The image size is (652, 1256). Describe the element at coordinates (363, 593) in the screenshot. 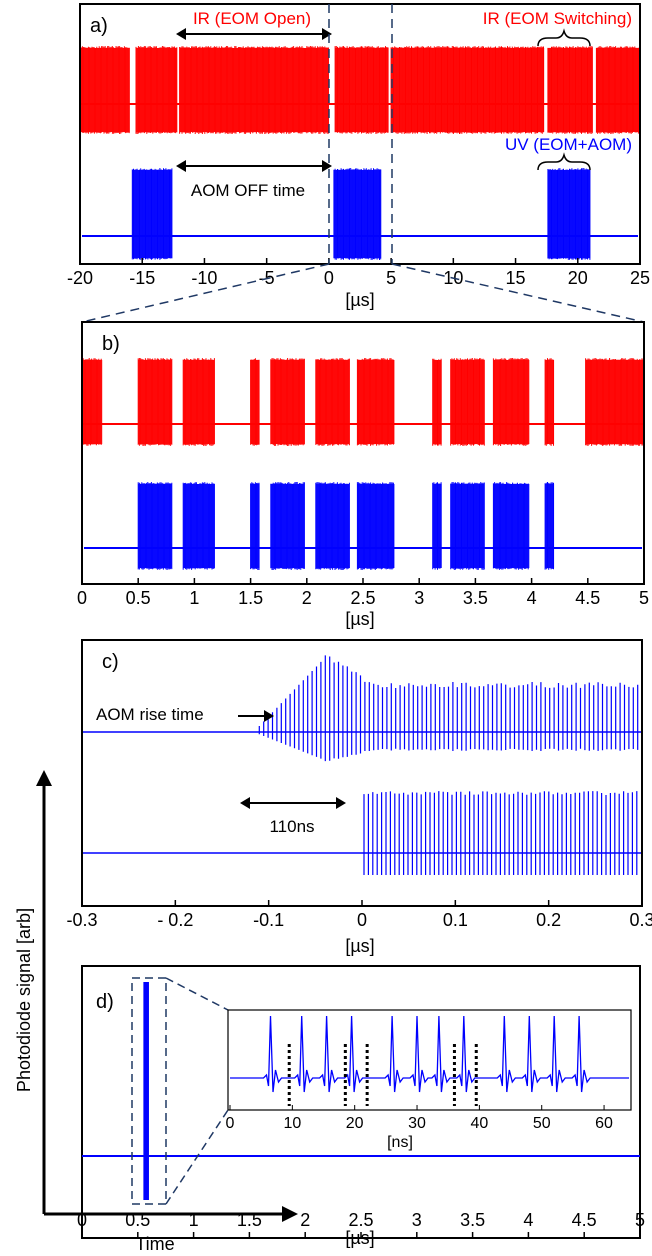

I see `panel-b-xticks: 0 0.5 1 1.5 2 2.5 3 3.5 4 4.5 5` at that location.